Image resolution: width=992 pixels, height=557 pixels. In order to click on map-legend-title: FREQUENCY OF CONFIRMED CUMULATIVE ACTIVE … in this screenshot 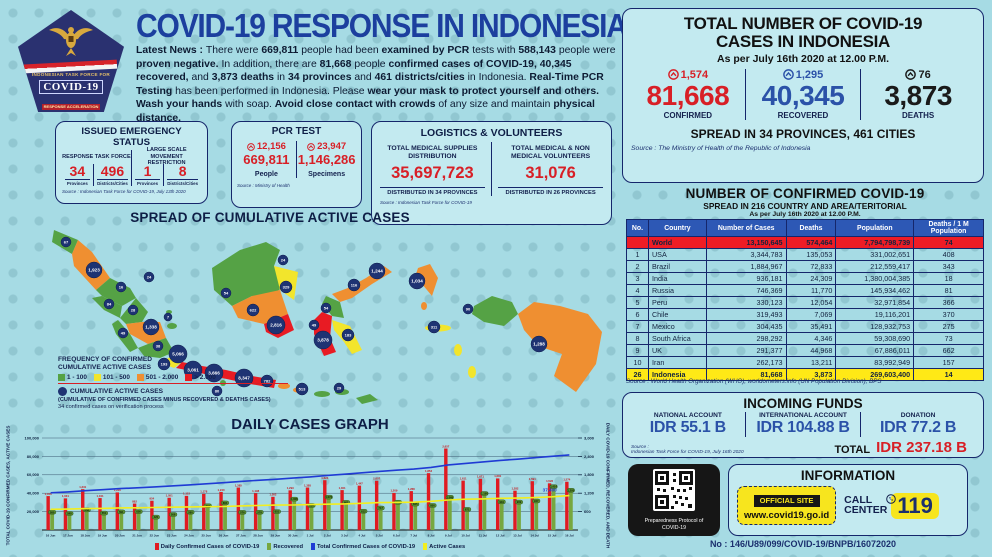, I will do `click(105, 363)`.